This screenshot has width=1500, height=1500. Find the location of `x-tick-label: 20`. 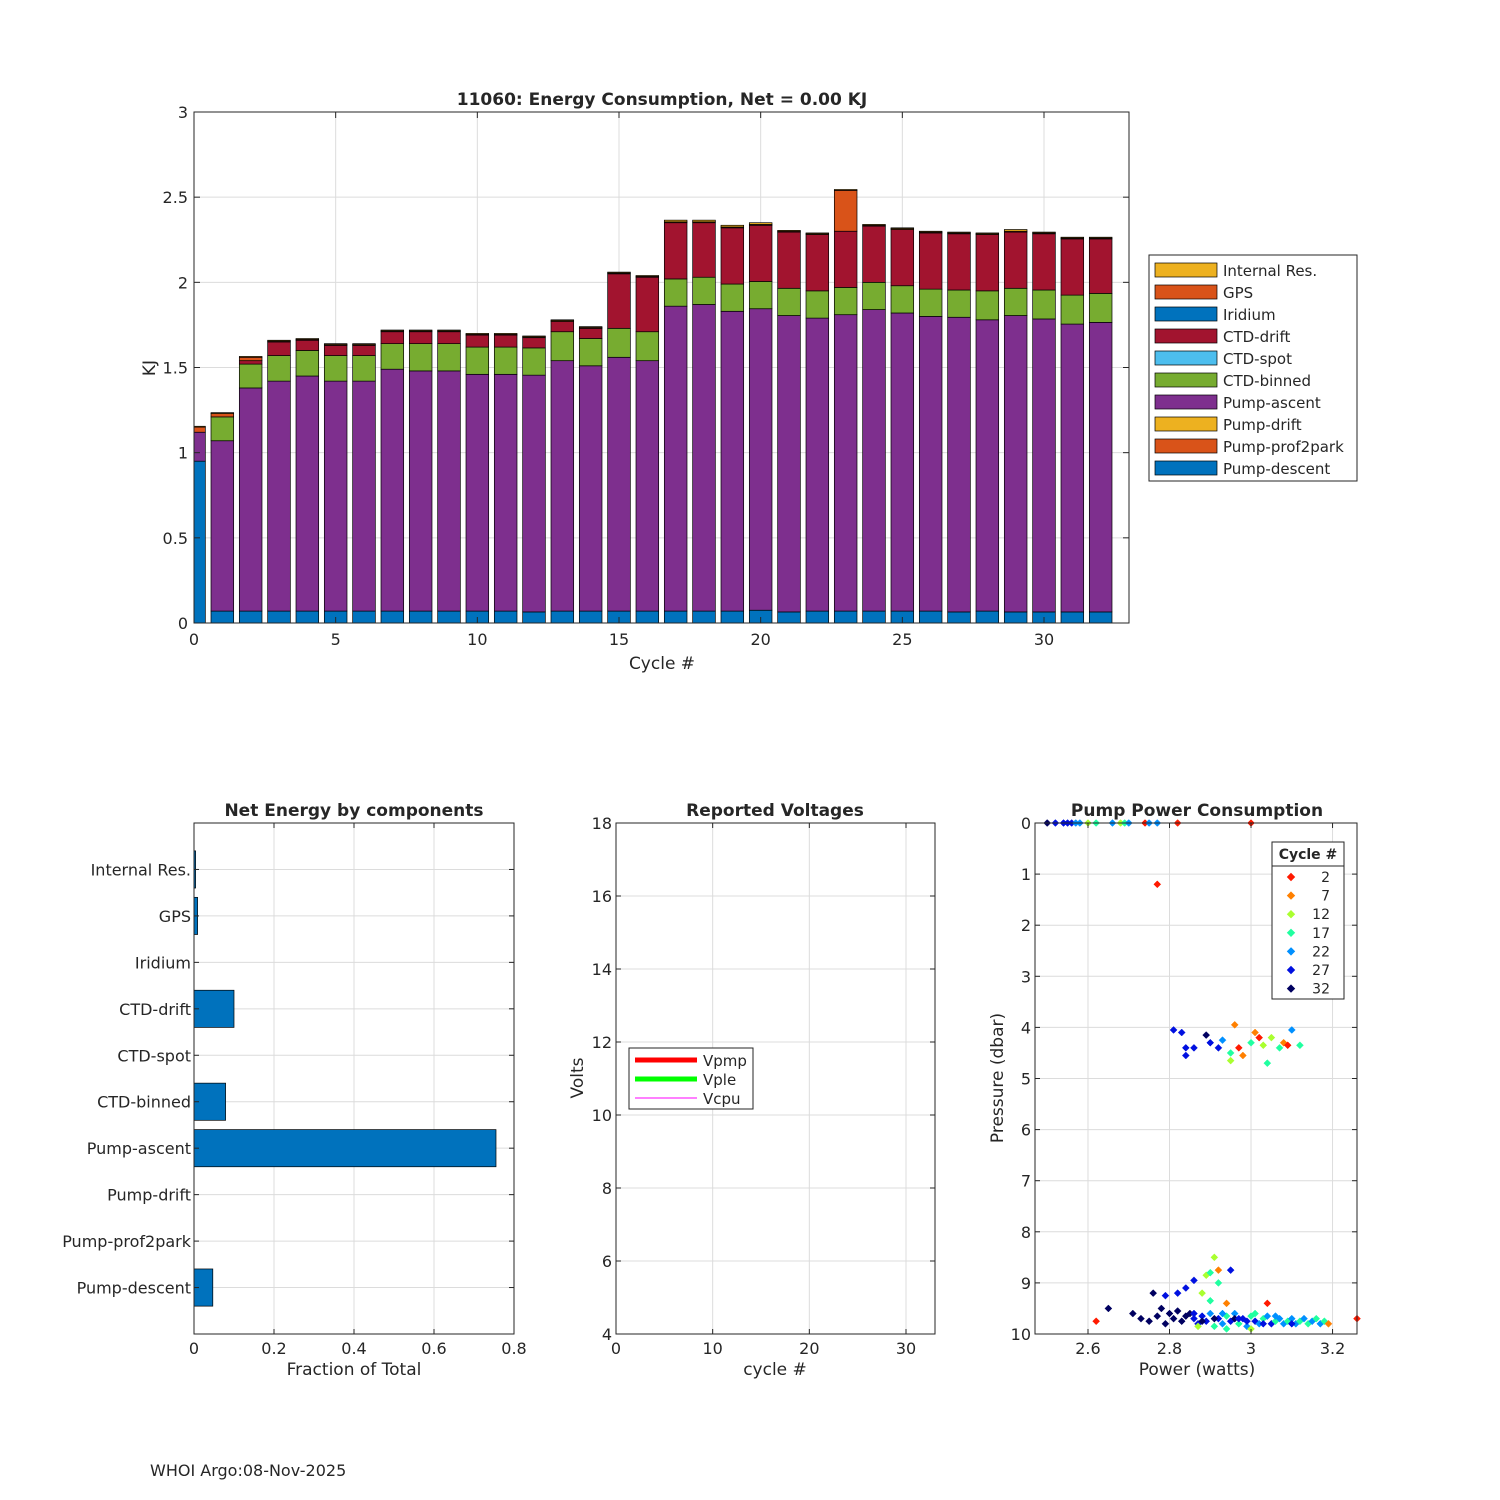

x-tick-label: 20 is located at coordinates (760, 639).